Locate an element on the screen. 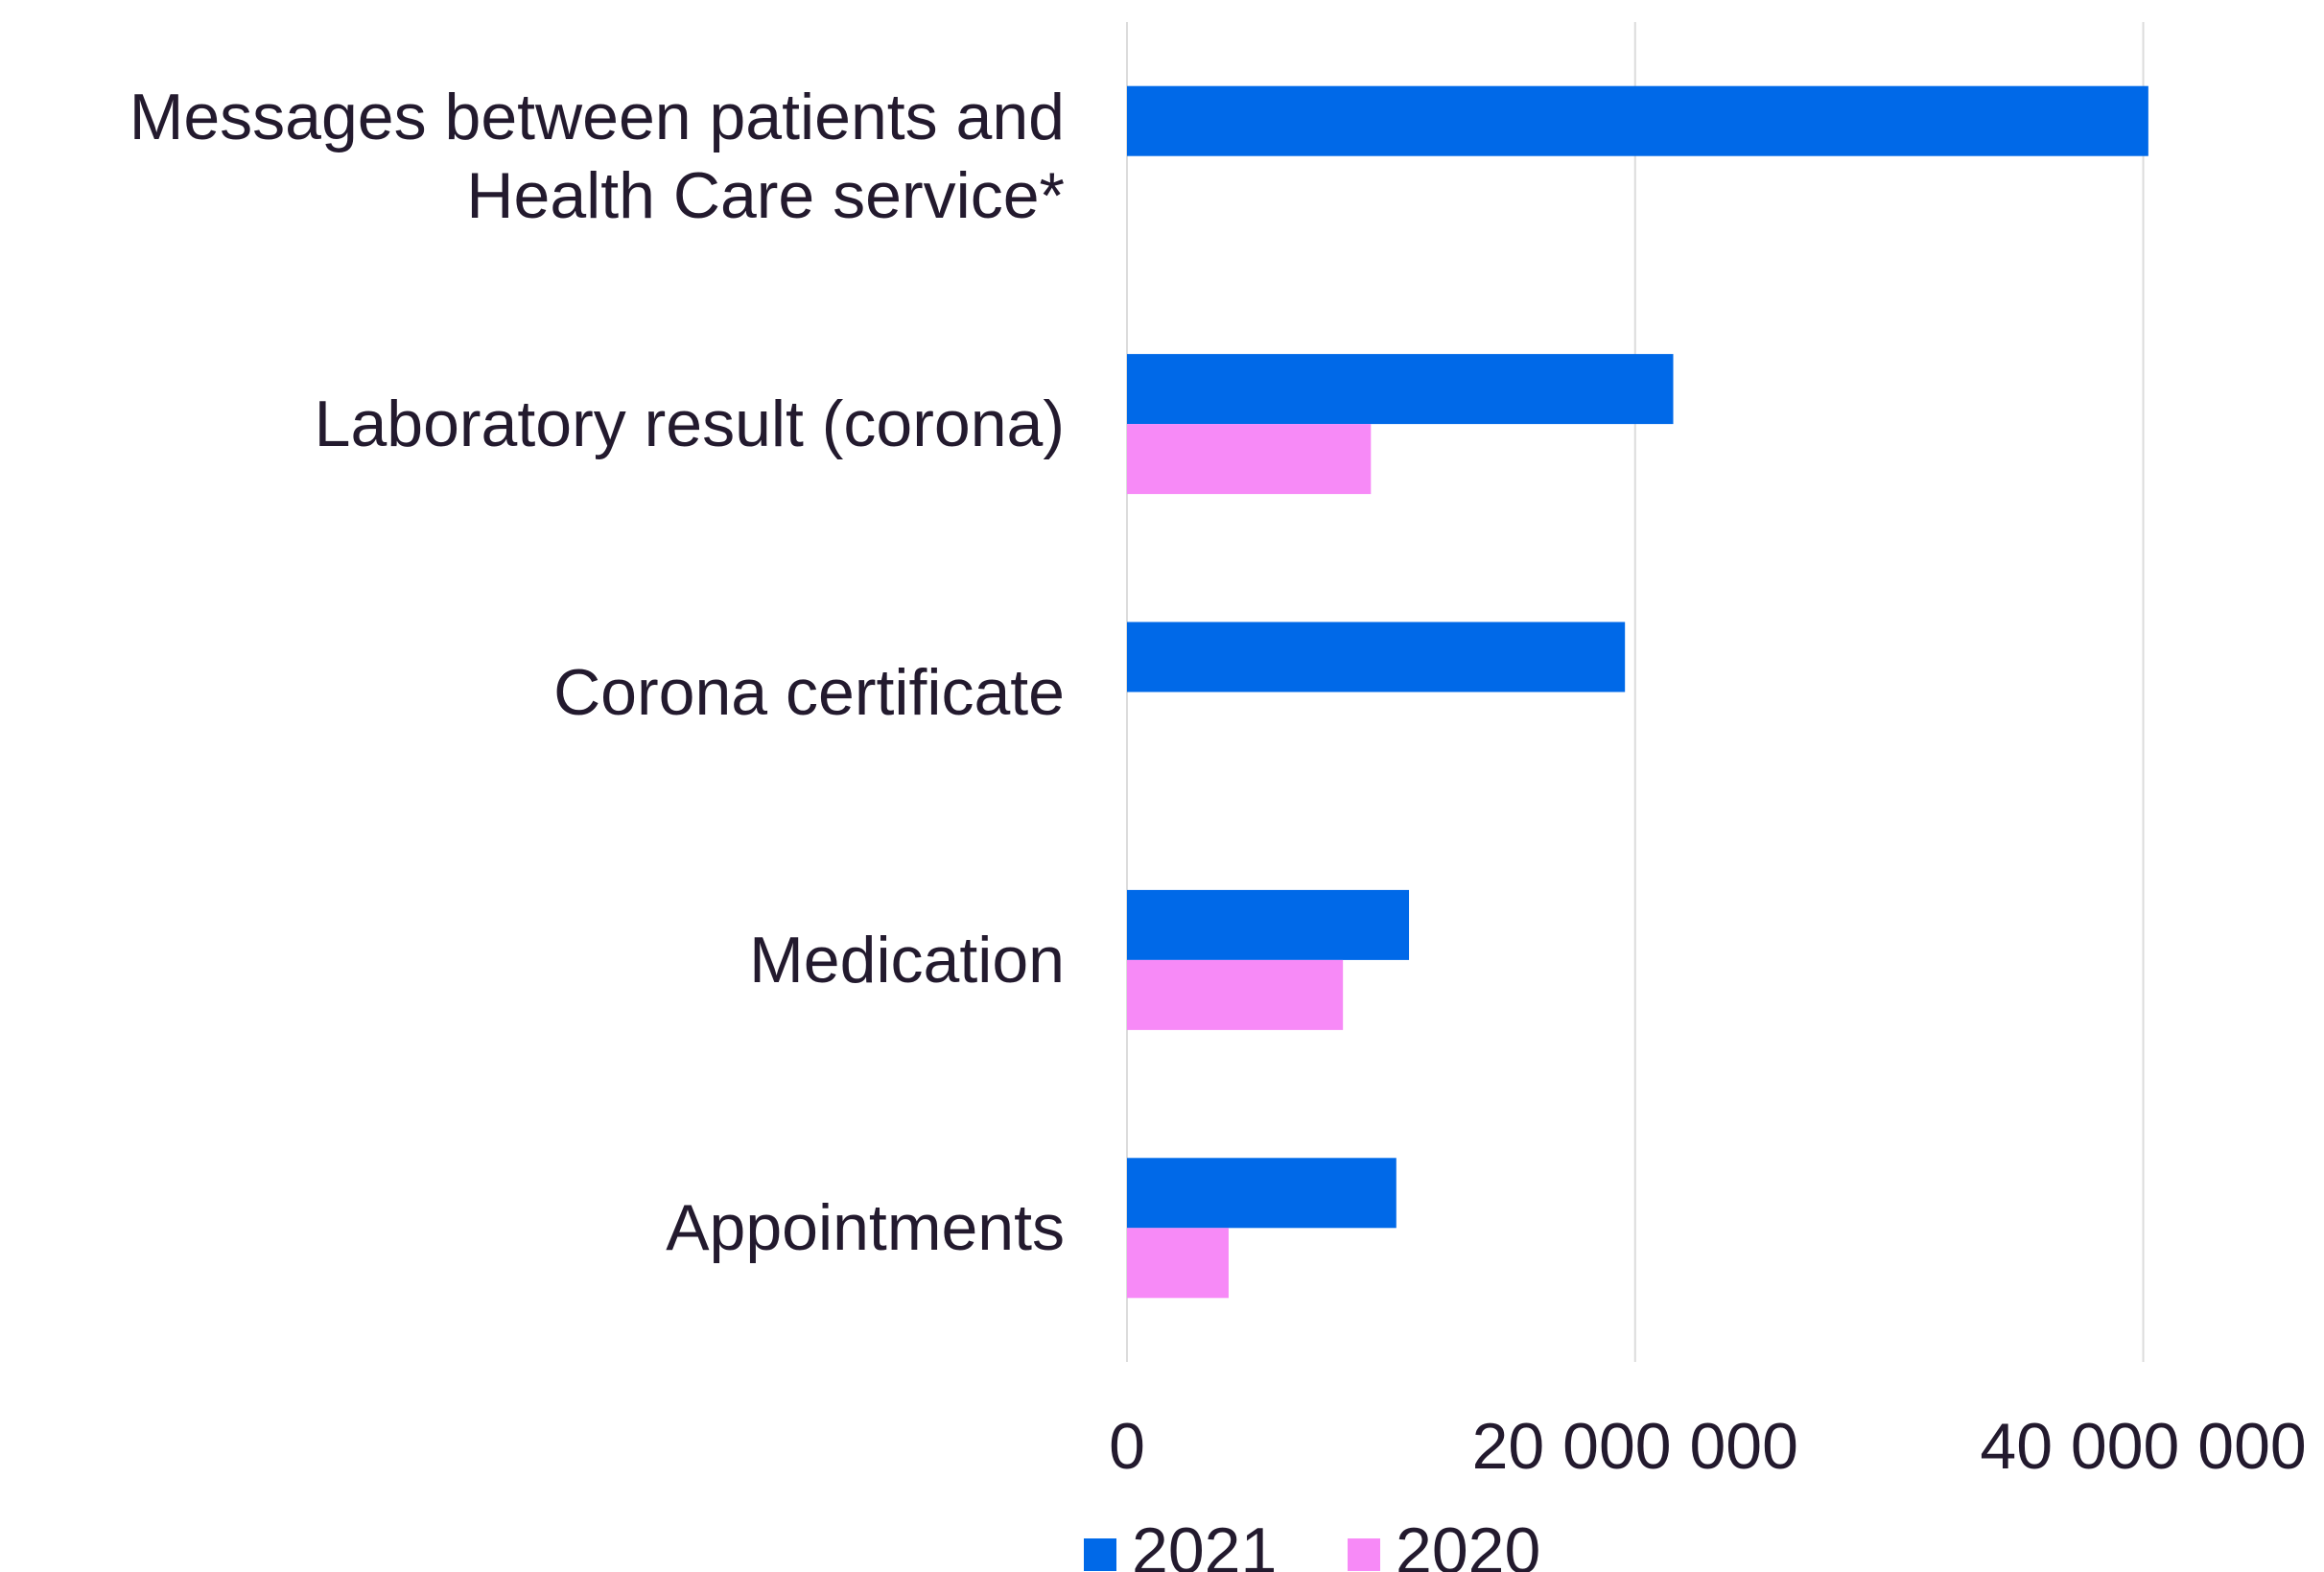  x-tick-label: 0 is located at coordinates (1127, 1446).